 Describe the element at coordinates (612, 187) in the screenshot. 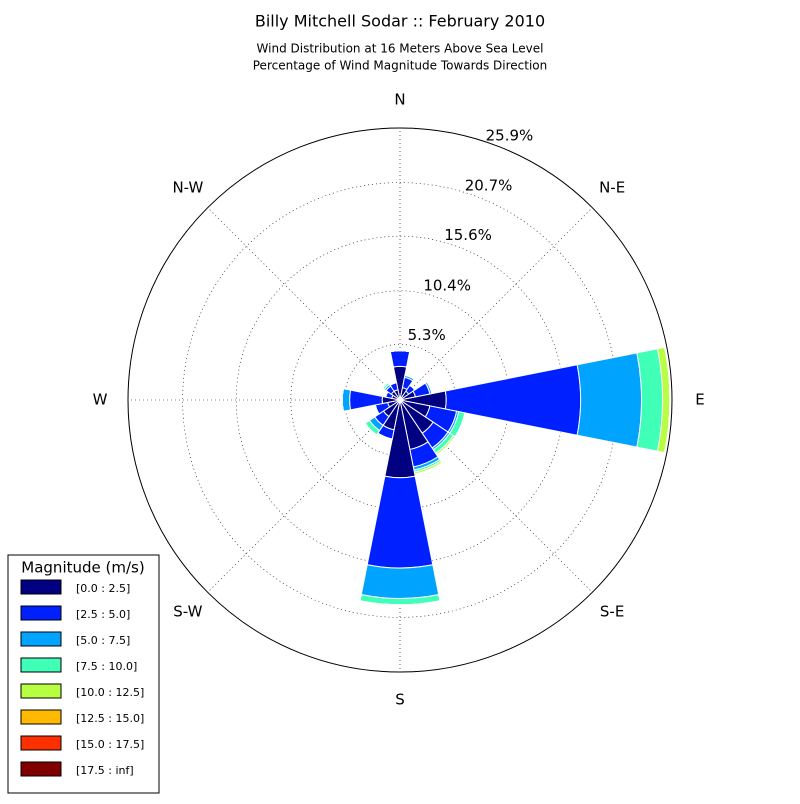

I see `direction-label: N-E` at that location.